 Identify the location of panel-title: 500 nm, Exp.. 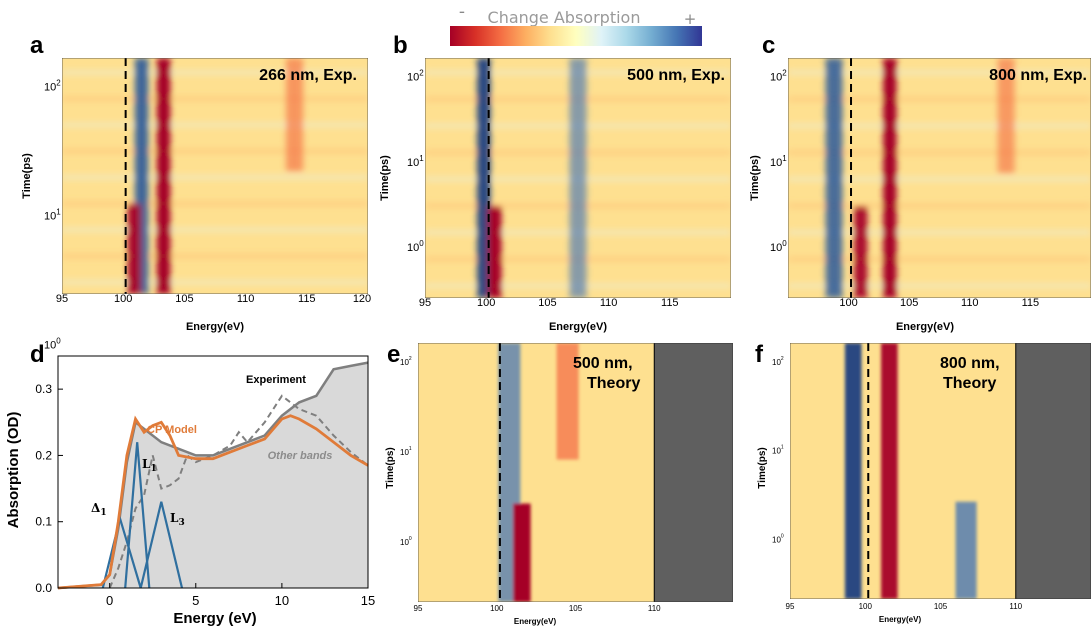
(676, 75).